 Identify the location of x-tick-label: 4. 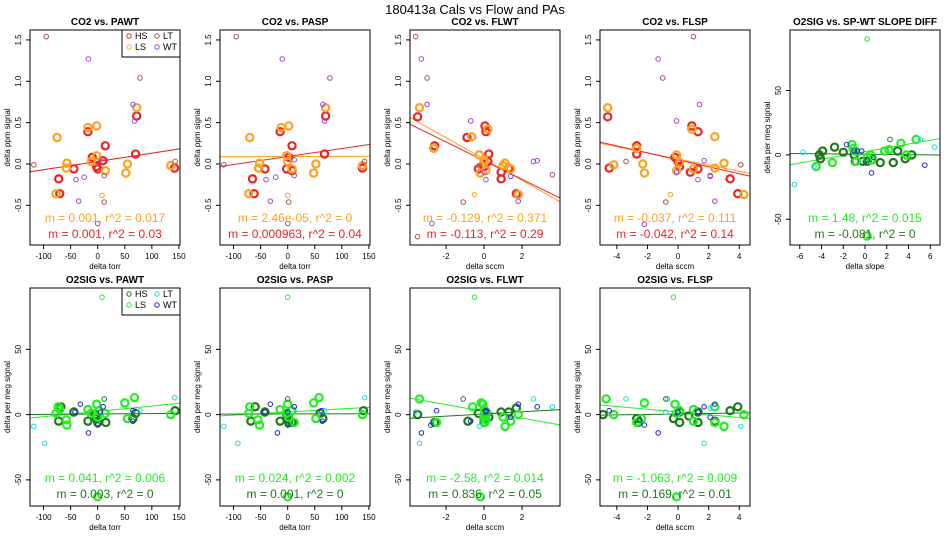
(739, 517).